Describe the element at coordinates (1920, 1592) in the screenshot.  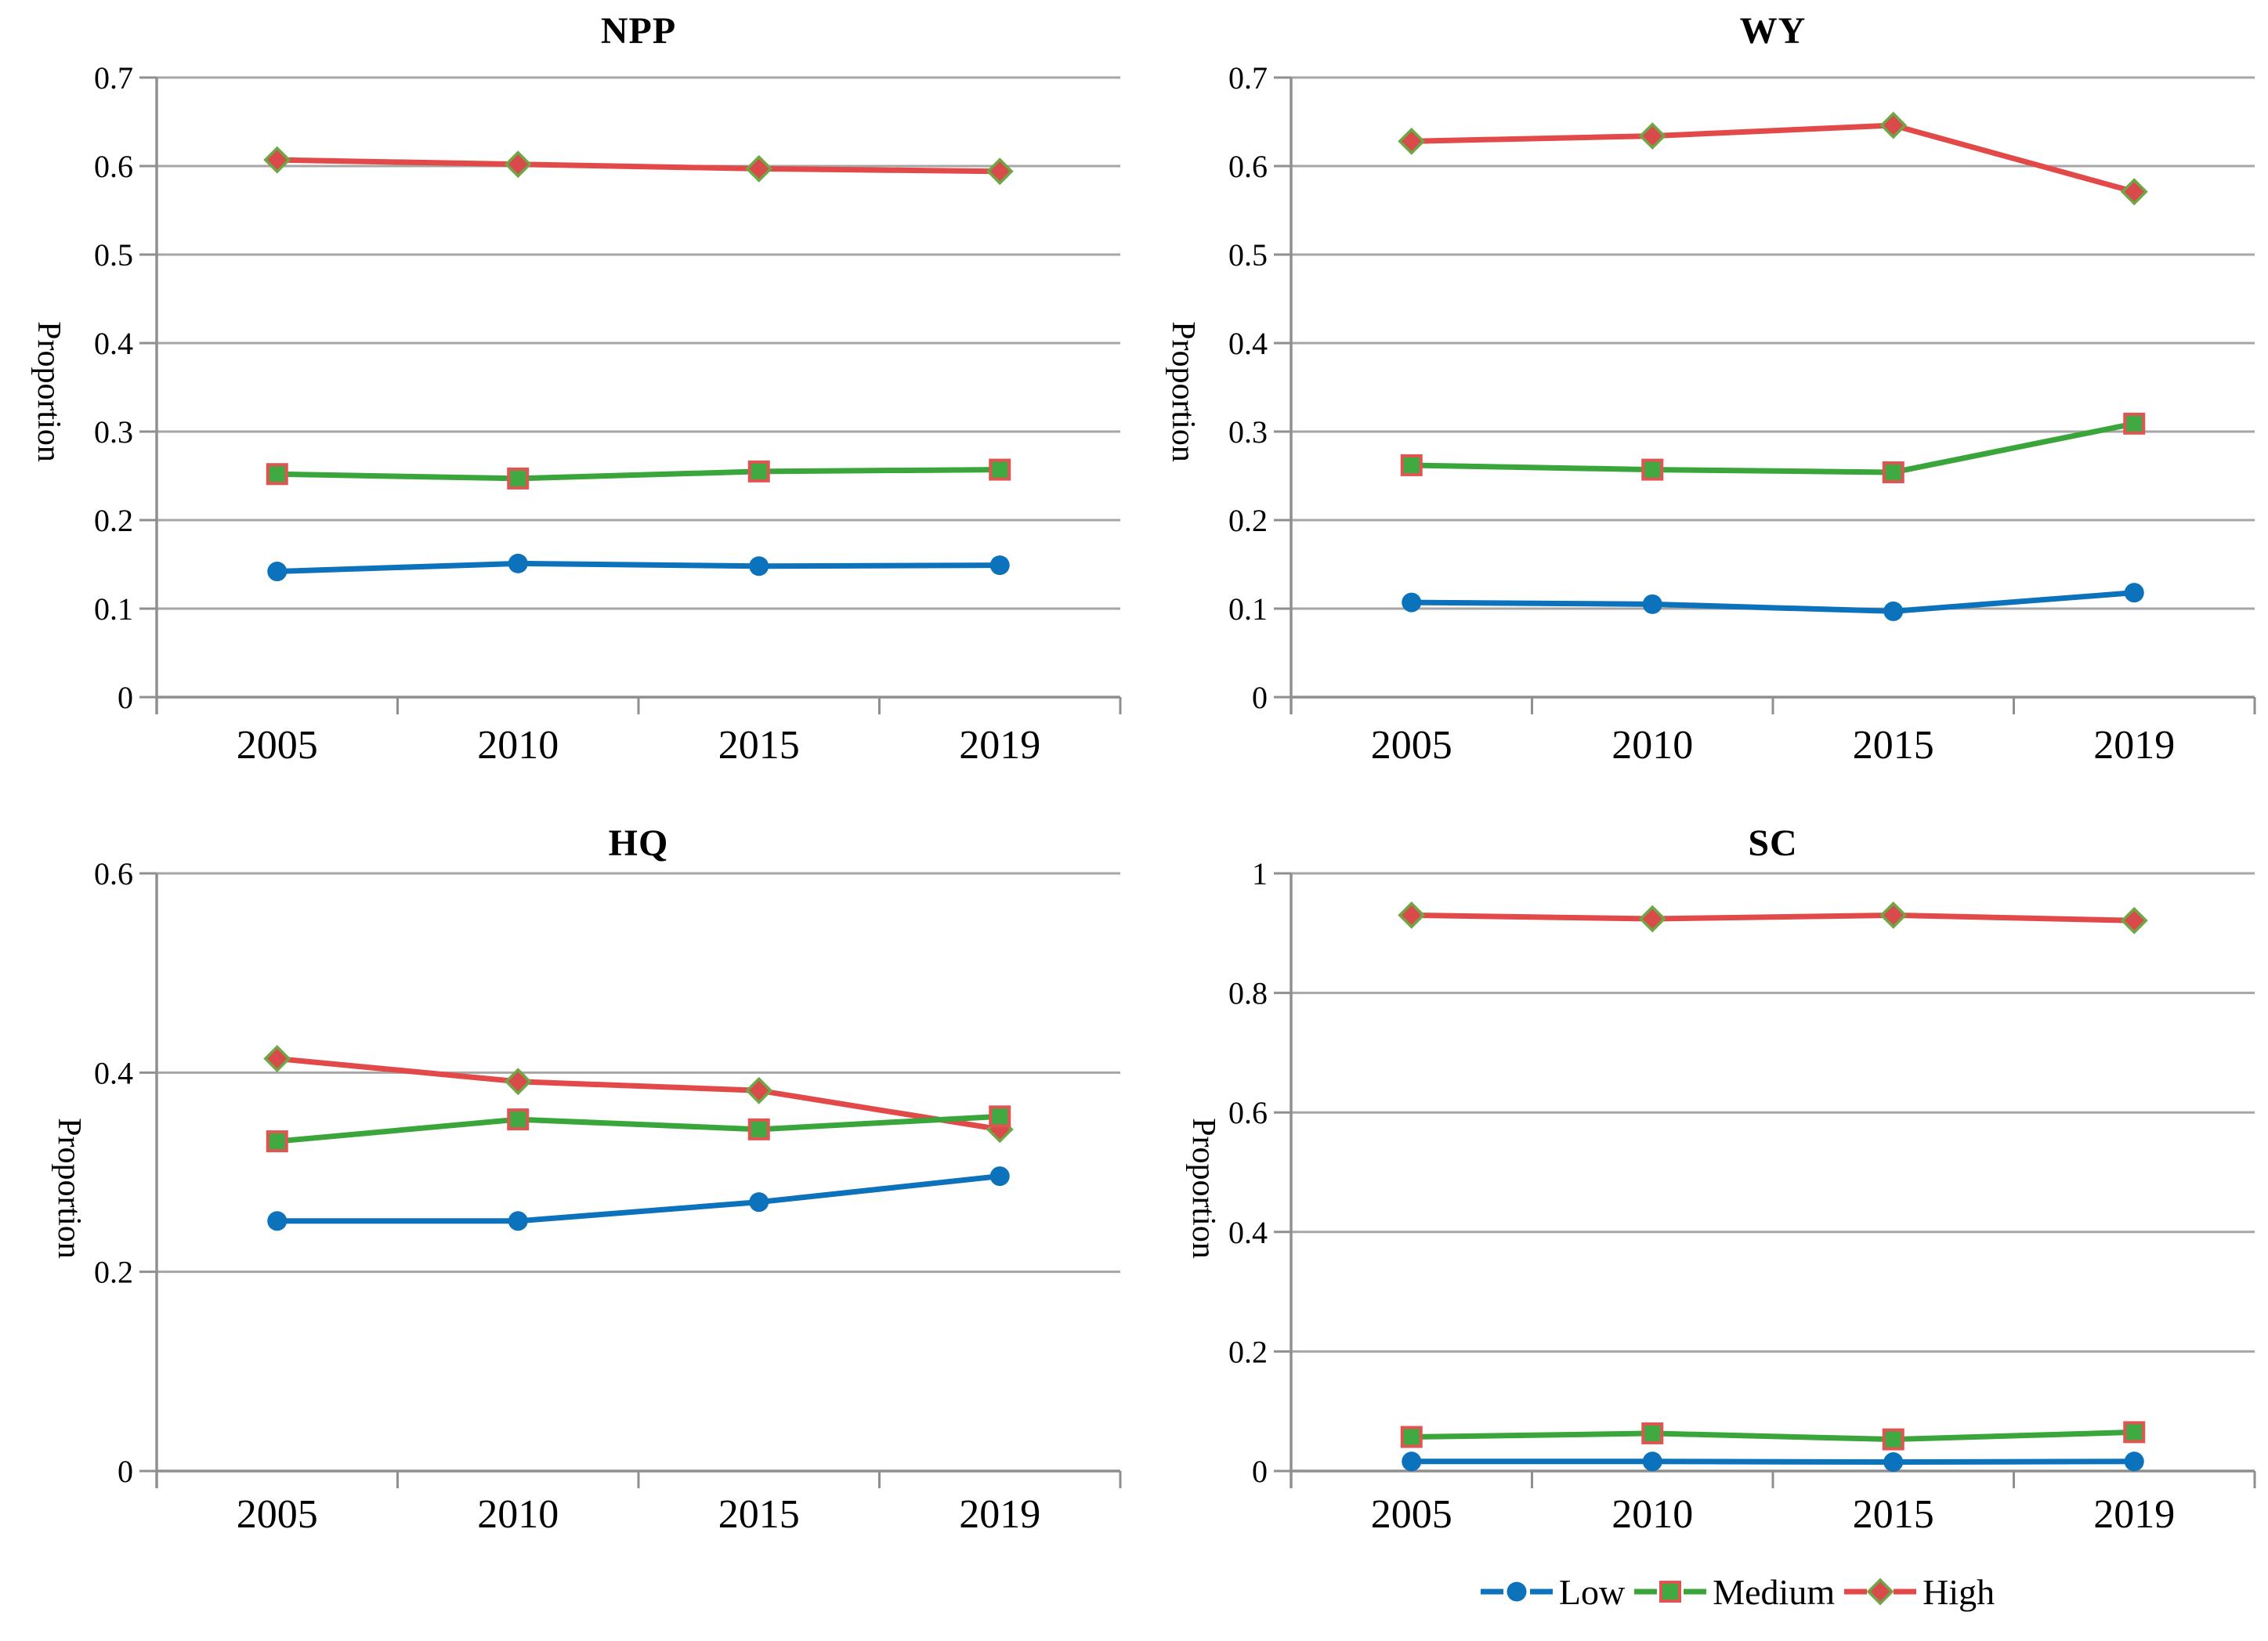
I see `legend-item-high: High` at that location.